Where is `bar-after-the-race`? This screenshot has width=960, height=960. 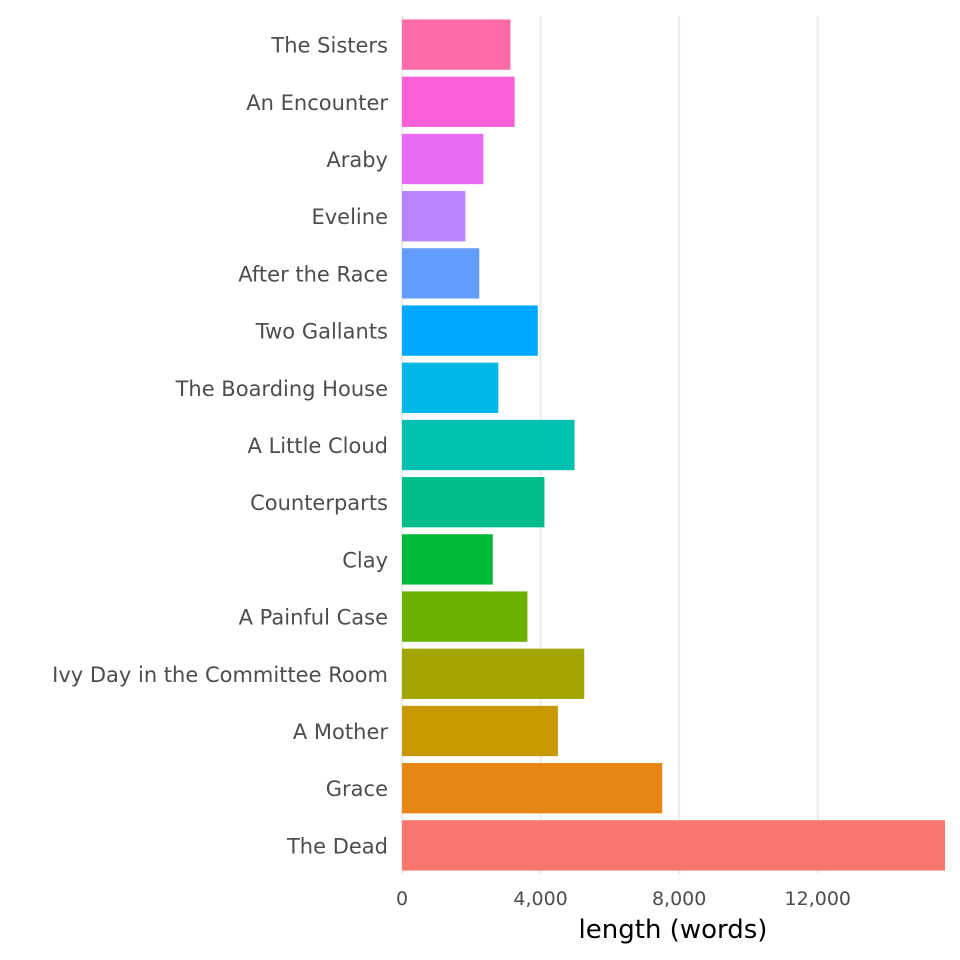 bar-after-the-race is located at coordinates (441, 273).